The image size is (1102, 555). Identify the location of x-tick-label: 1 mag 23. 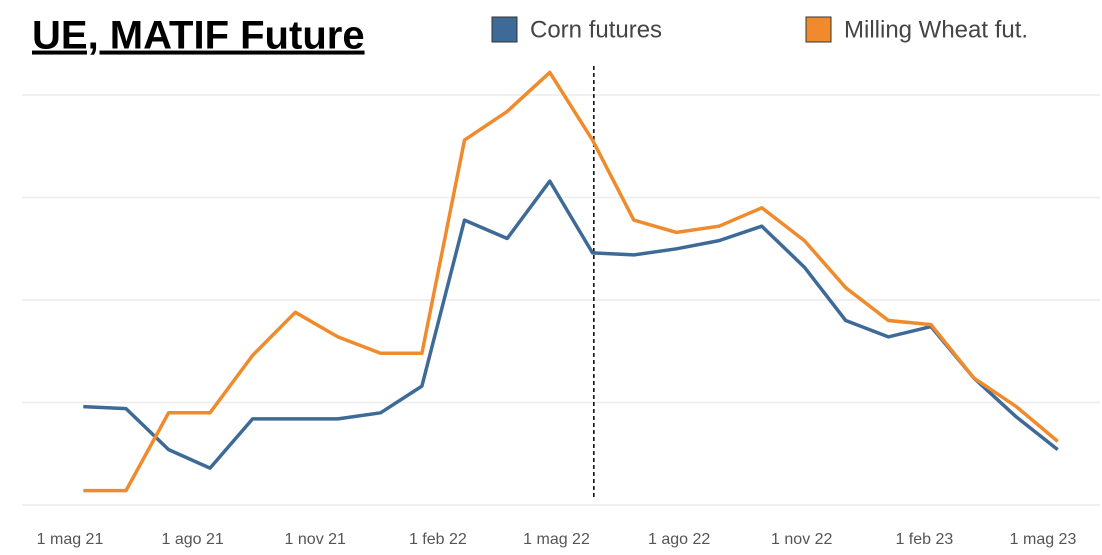
(1043, 539).